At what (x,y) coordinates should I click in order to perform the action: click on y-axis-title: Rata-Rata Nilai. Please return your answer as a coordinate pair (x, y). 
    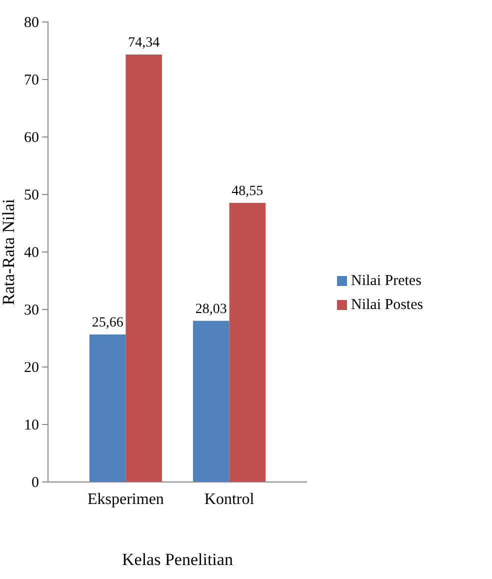
    Looking at the image, I should click on (9, 252).